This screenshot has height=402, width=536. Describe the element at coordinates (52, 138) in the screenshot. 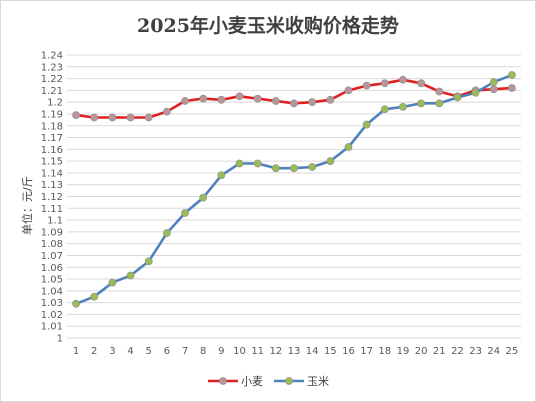

I see `y-tick-label: 1.17` at that location.